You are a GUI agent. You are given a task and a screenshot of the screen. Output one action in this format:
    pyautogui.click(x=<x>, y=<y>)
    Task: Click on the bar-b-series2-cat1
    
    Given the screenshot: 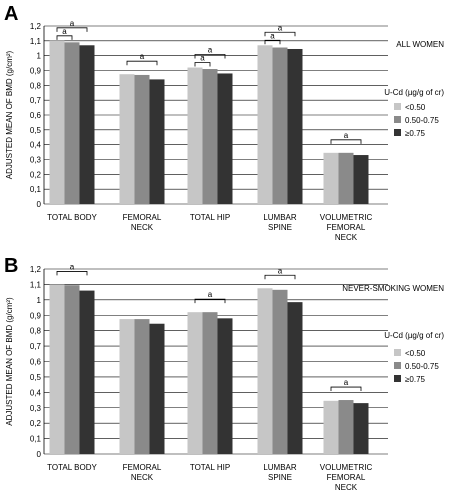 What is the action you would take?
    pyautogui.click(x=157, y=388)
    